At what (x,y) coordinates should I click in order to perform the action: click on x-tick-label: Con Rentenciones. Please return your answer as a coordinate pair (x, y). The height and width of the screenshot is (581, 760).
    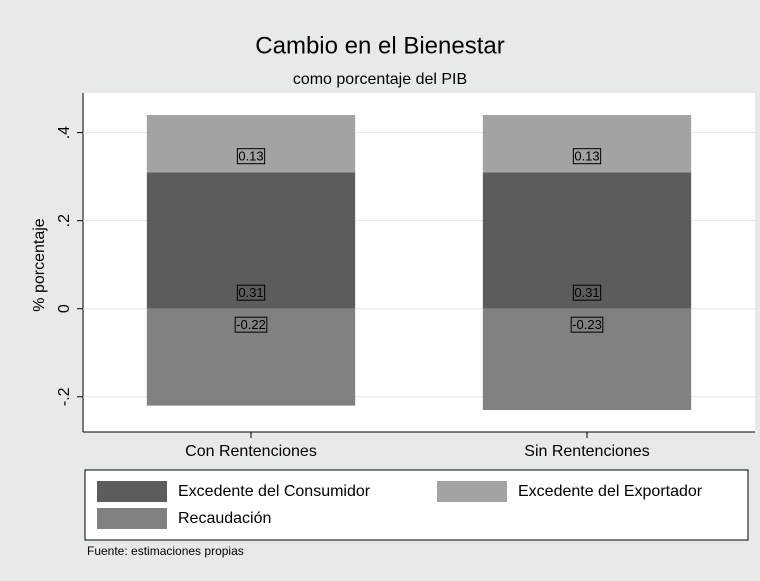
    Looking at the image, I should click on (251, 451).